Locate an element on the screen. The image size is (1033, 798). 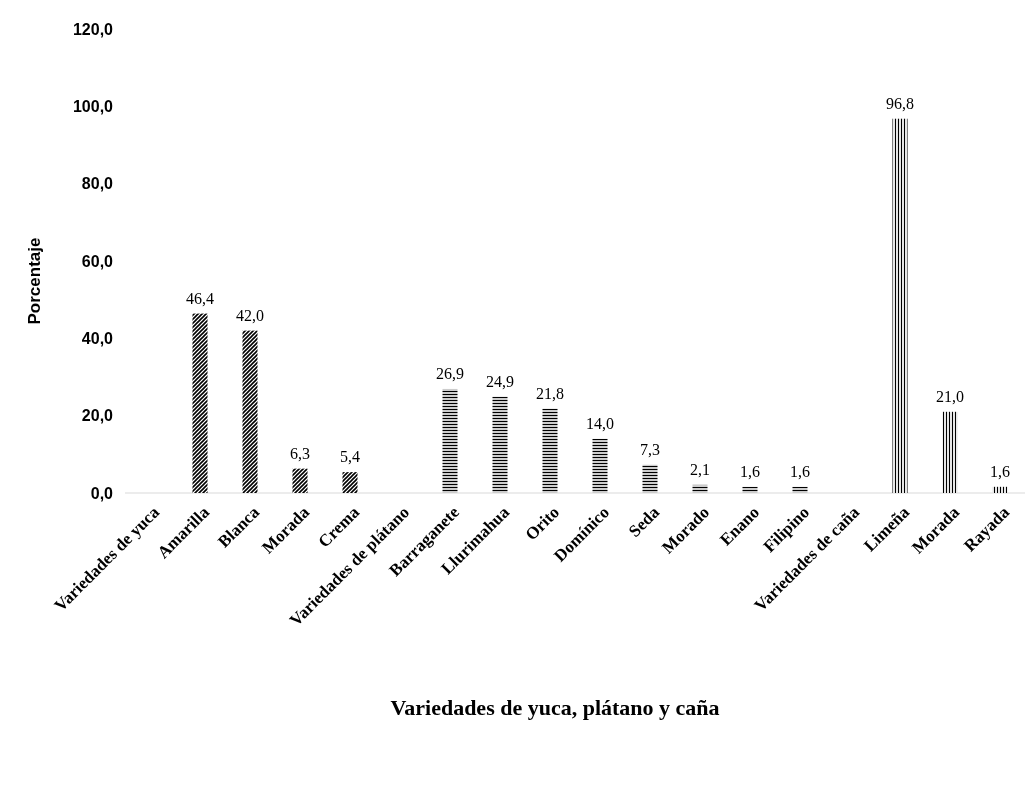
data-label: 26,9 is located at coordinates (450, 373).